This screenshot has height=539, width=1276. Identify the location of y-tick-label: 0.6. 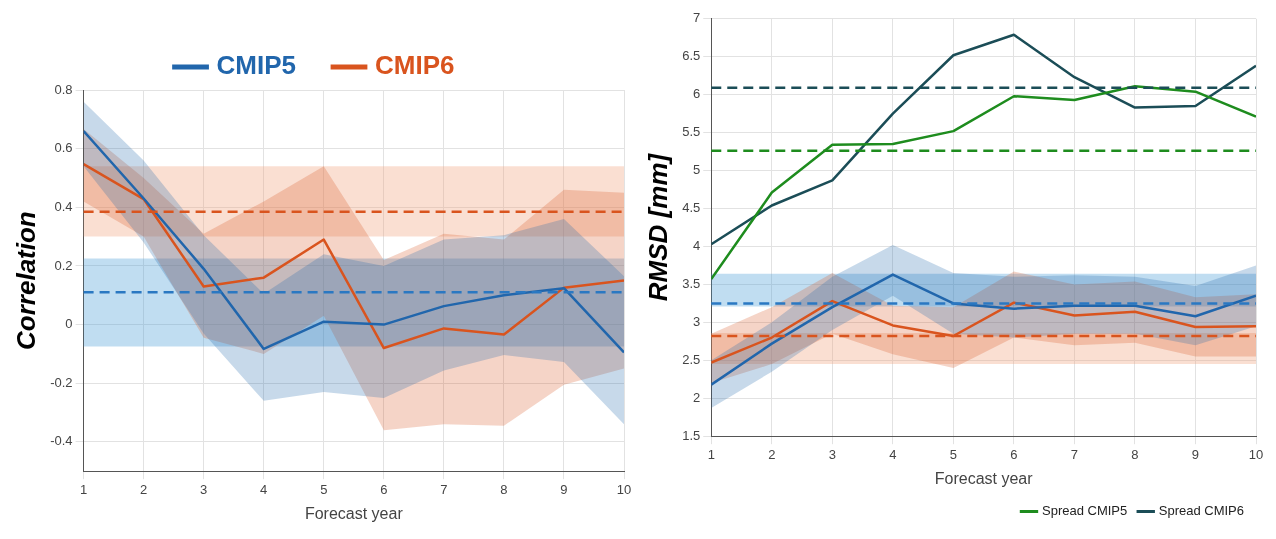
(63, 148).